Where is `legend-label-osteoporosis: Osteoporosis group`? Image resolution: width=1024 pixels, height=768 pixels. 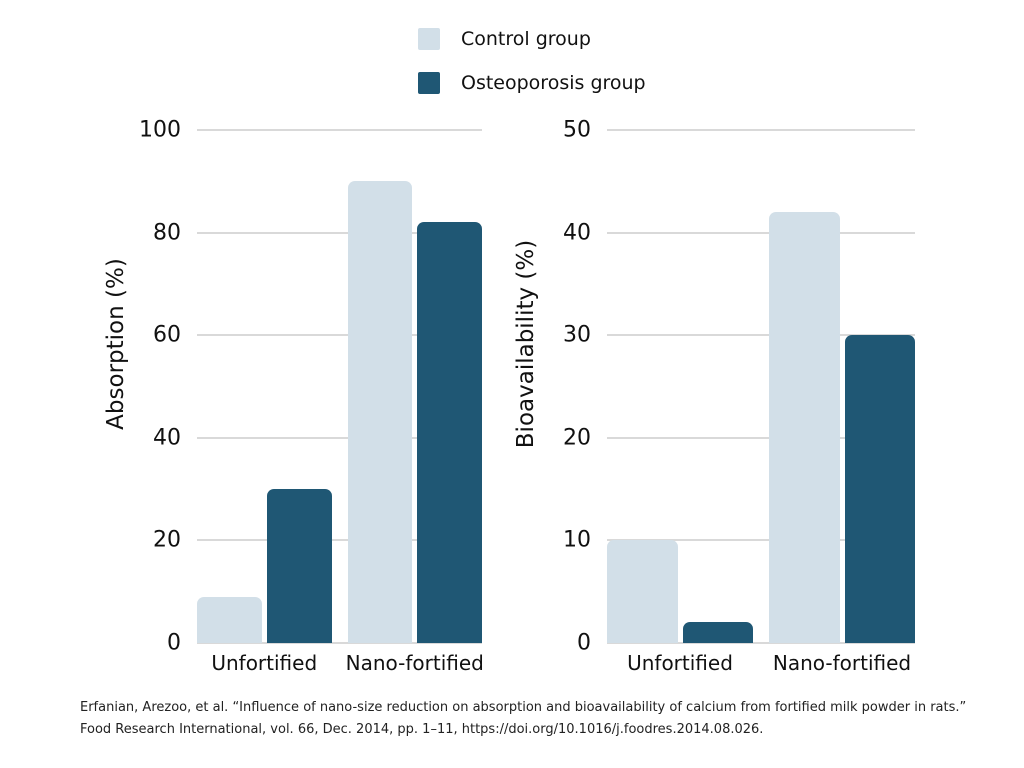 legend-label-osteoporosis: Osteoporosis group is located at coordinates (553, 83).